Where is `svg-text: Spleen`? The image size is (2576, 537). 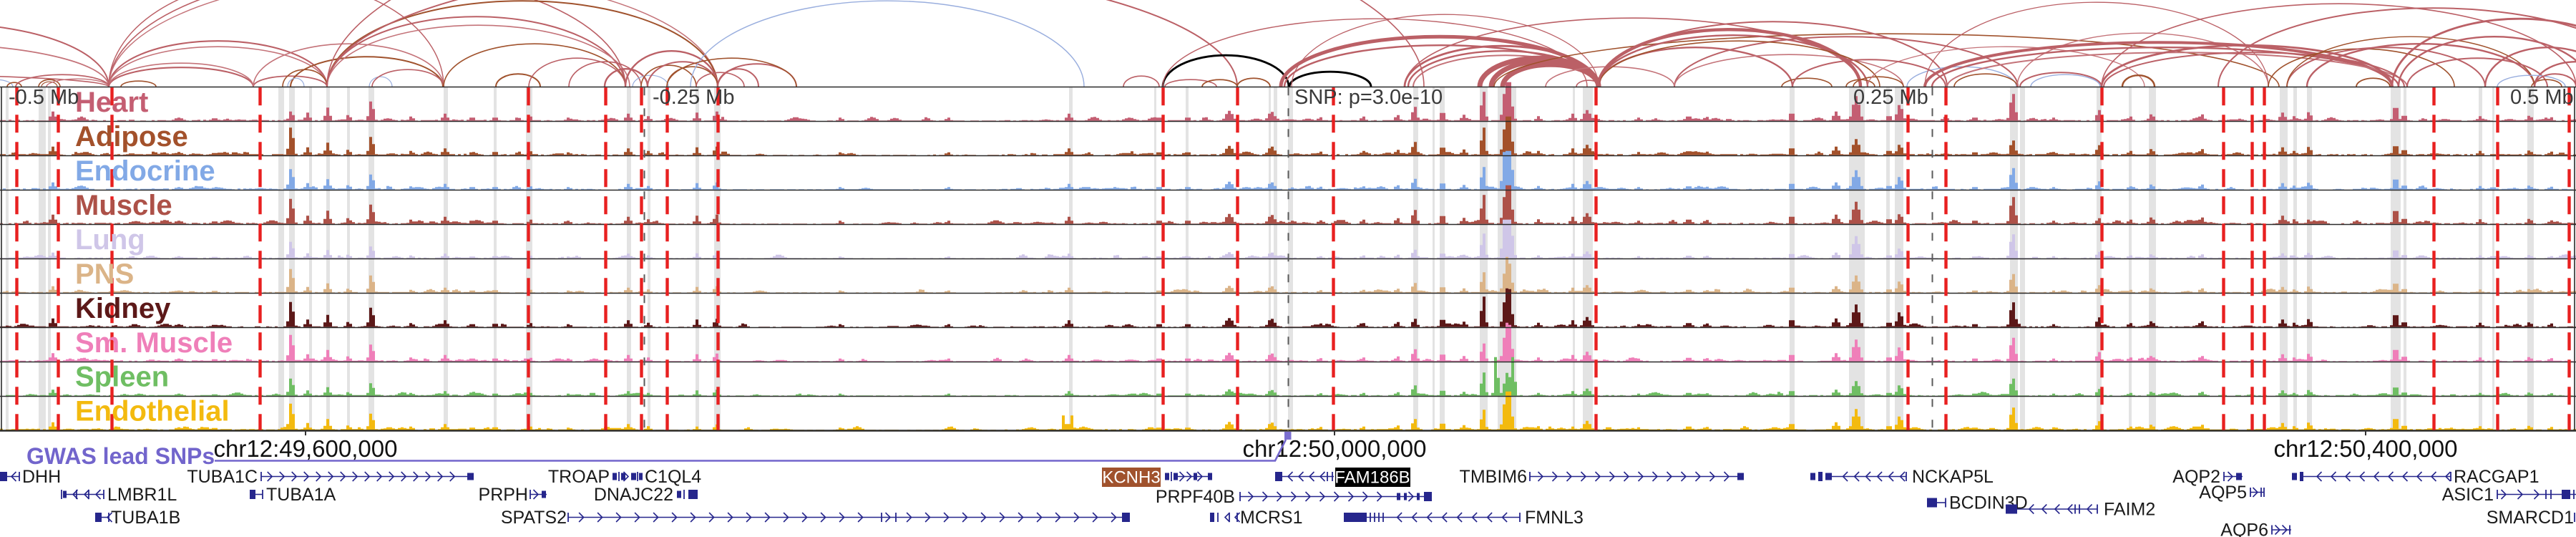 svg-text: Spleen is located at coordinates (122, 377).